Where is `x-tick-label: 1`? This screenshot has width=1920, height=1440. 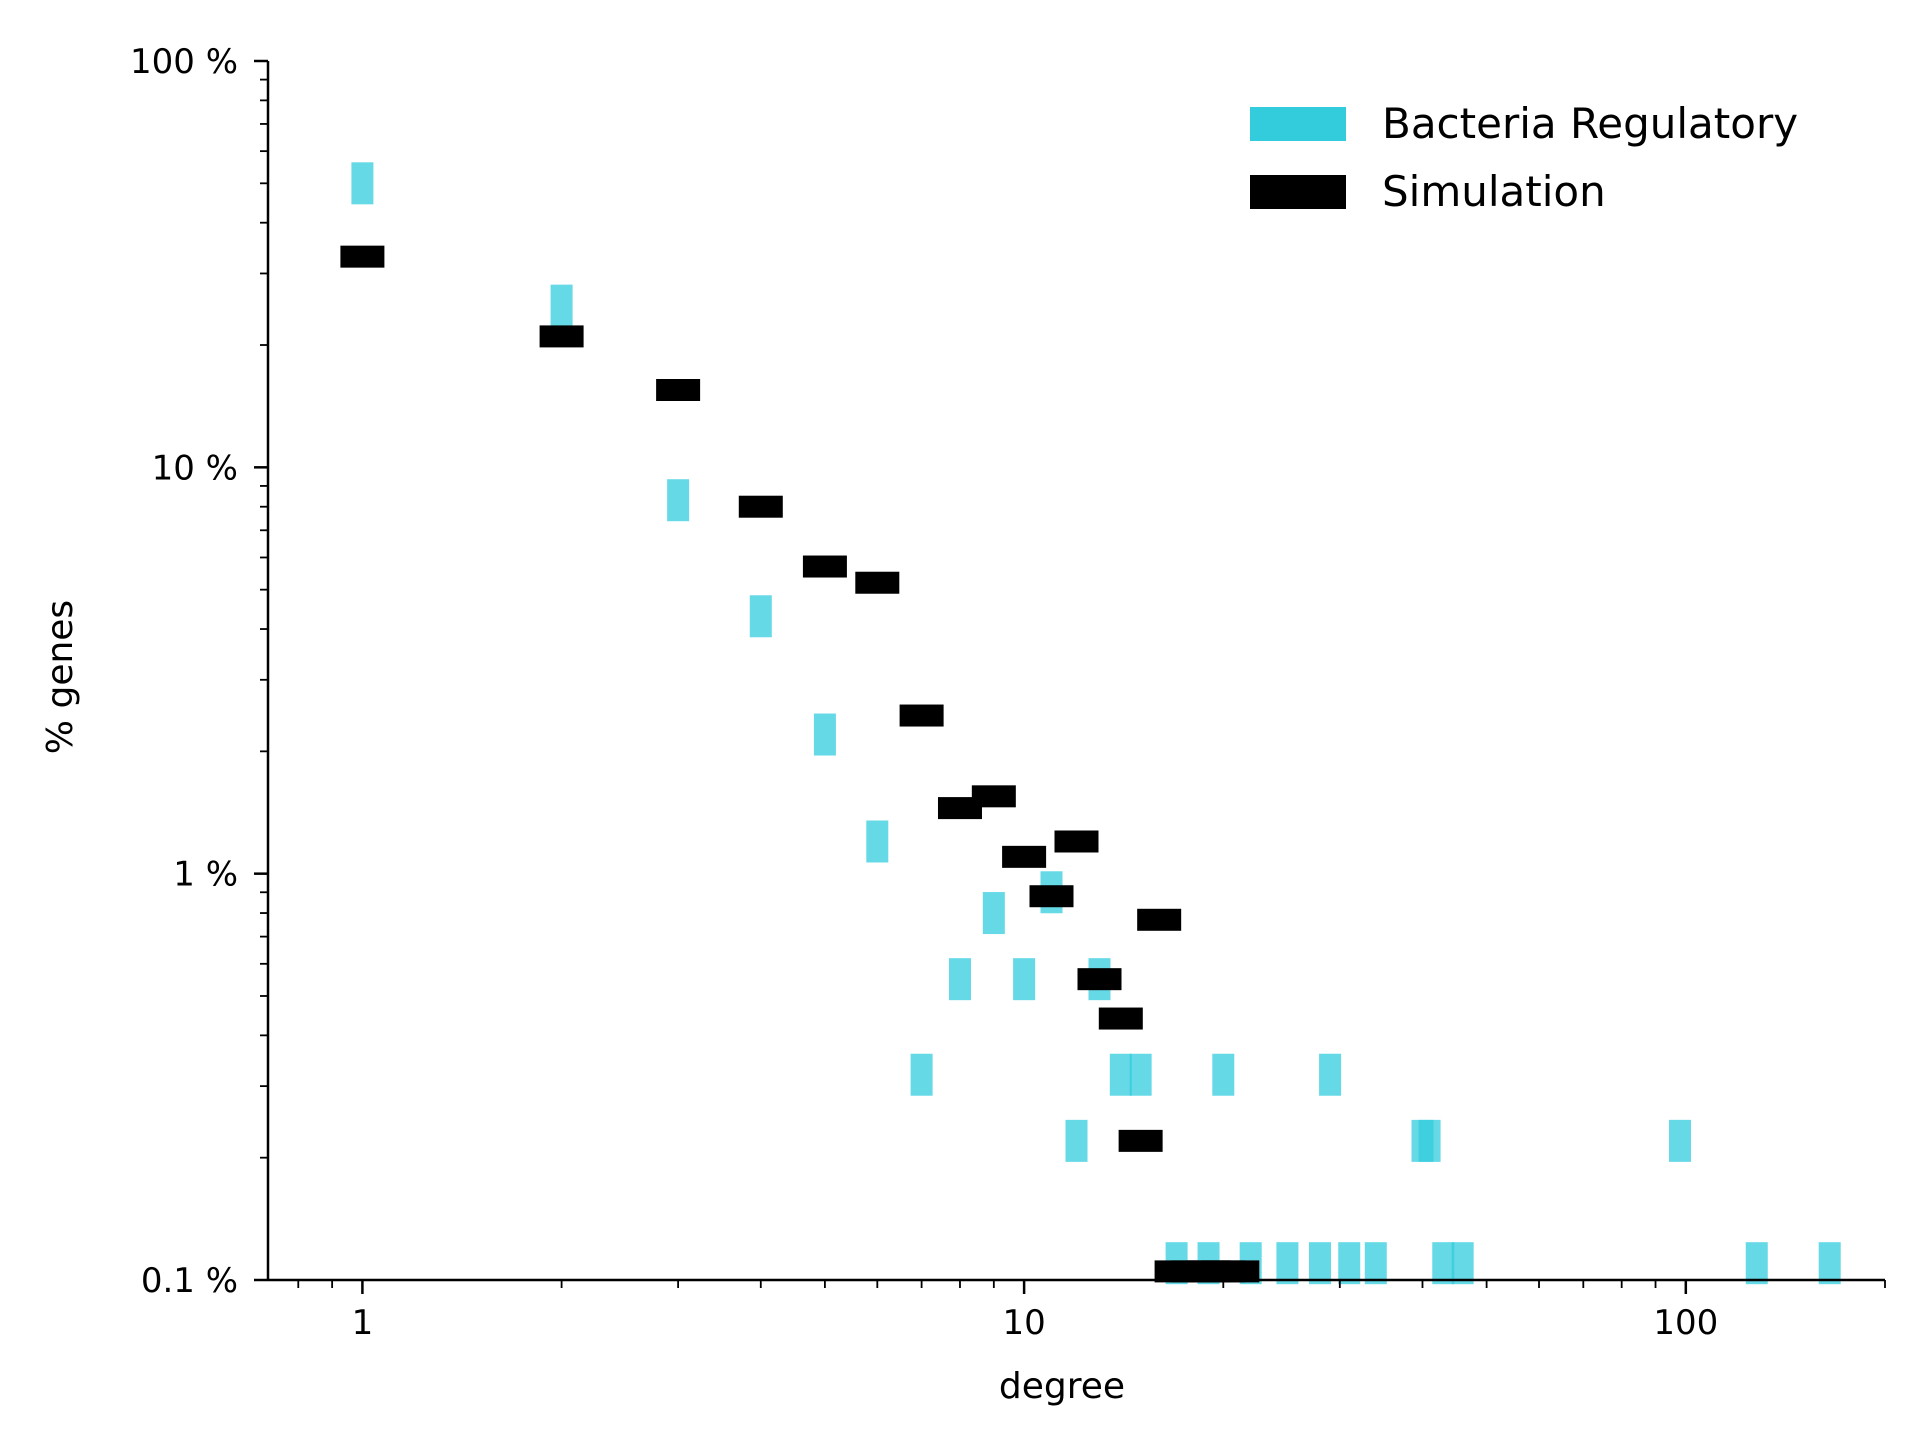
x-tick-label: 1 is located at coordinates (363, 1323).